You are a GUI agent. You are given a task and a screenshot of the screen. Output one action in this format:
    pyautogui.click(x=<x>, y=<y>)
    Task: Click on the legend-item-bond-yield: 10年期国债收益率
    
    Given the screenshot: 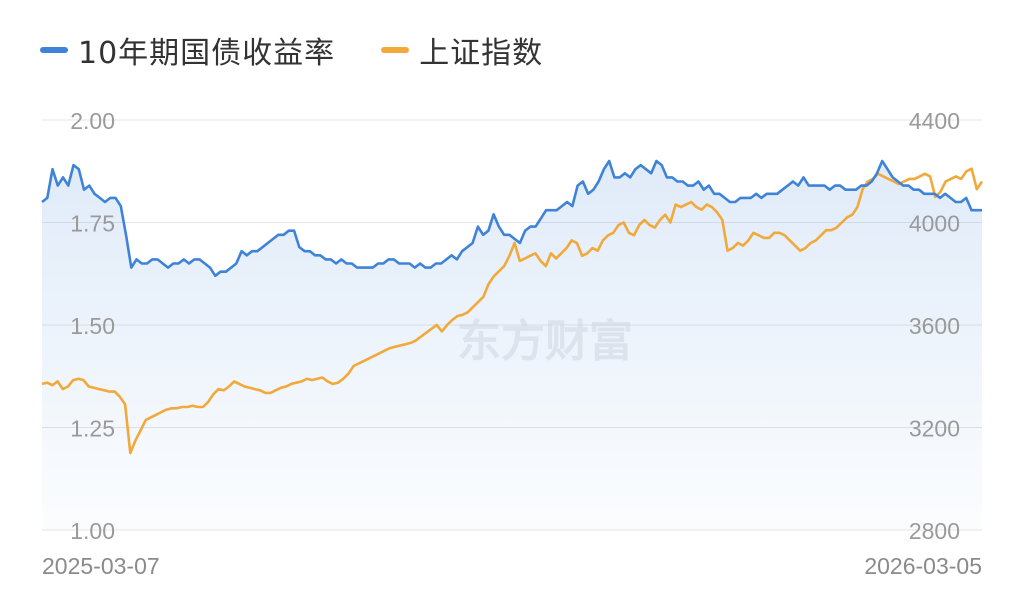 What is the action you would take?
    pyautogui.click(x=187, y=50)
    